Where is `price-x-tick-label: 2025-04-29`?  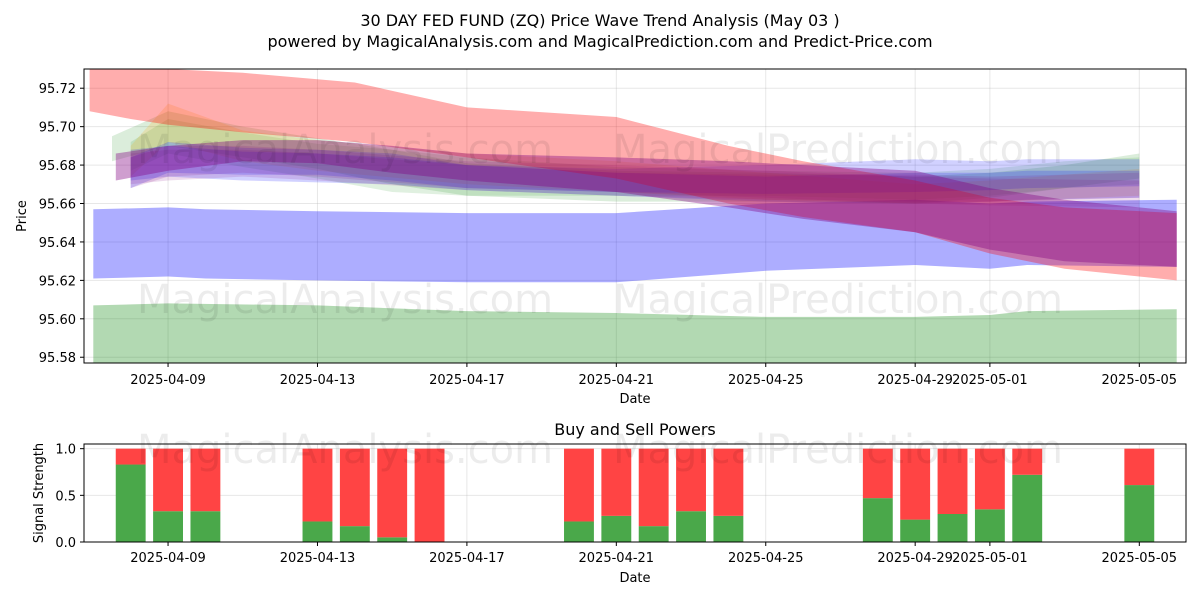 price-x-tick-label: 2025-04-29 is located at coordinates (915, 380).